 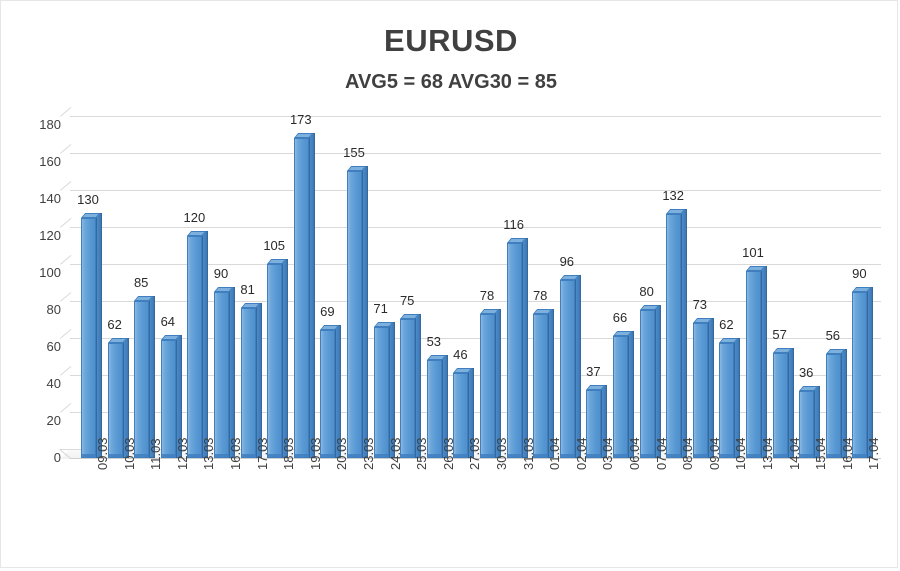 What do you see at coordinates (700, 304) in the screenshot?
I see `bar-value-label: 73` at bounding box center [700, 304].